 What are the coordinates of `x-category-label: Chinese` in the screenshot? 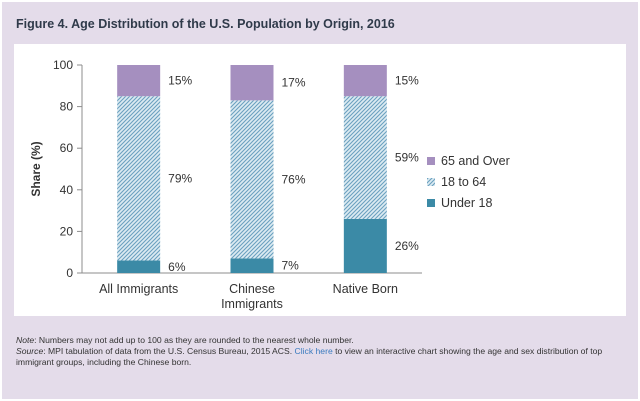 It's located at (252, 289).